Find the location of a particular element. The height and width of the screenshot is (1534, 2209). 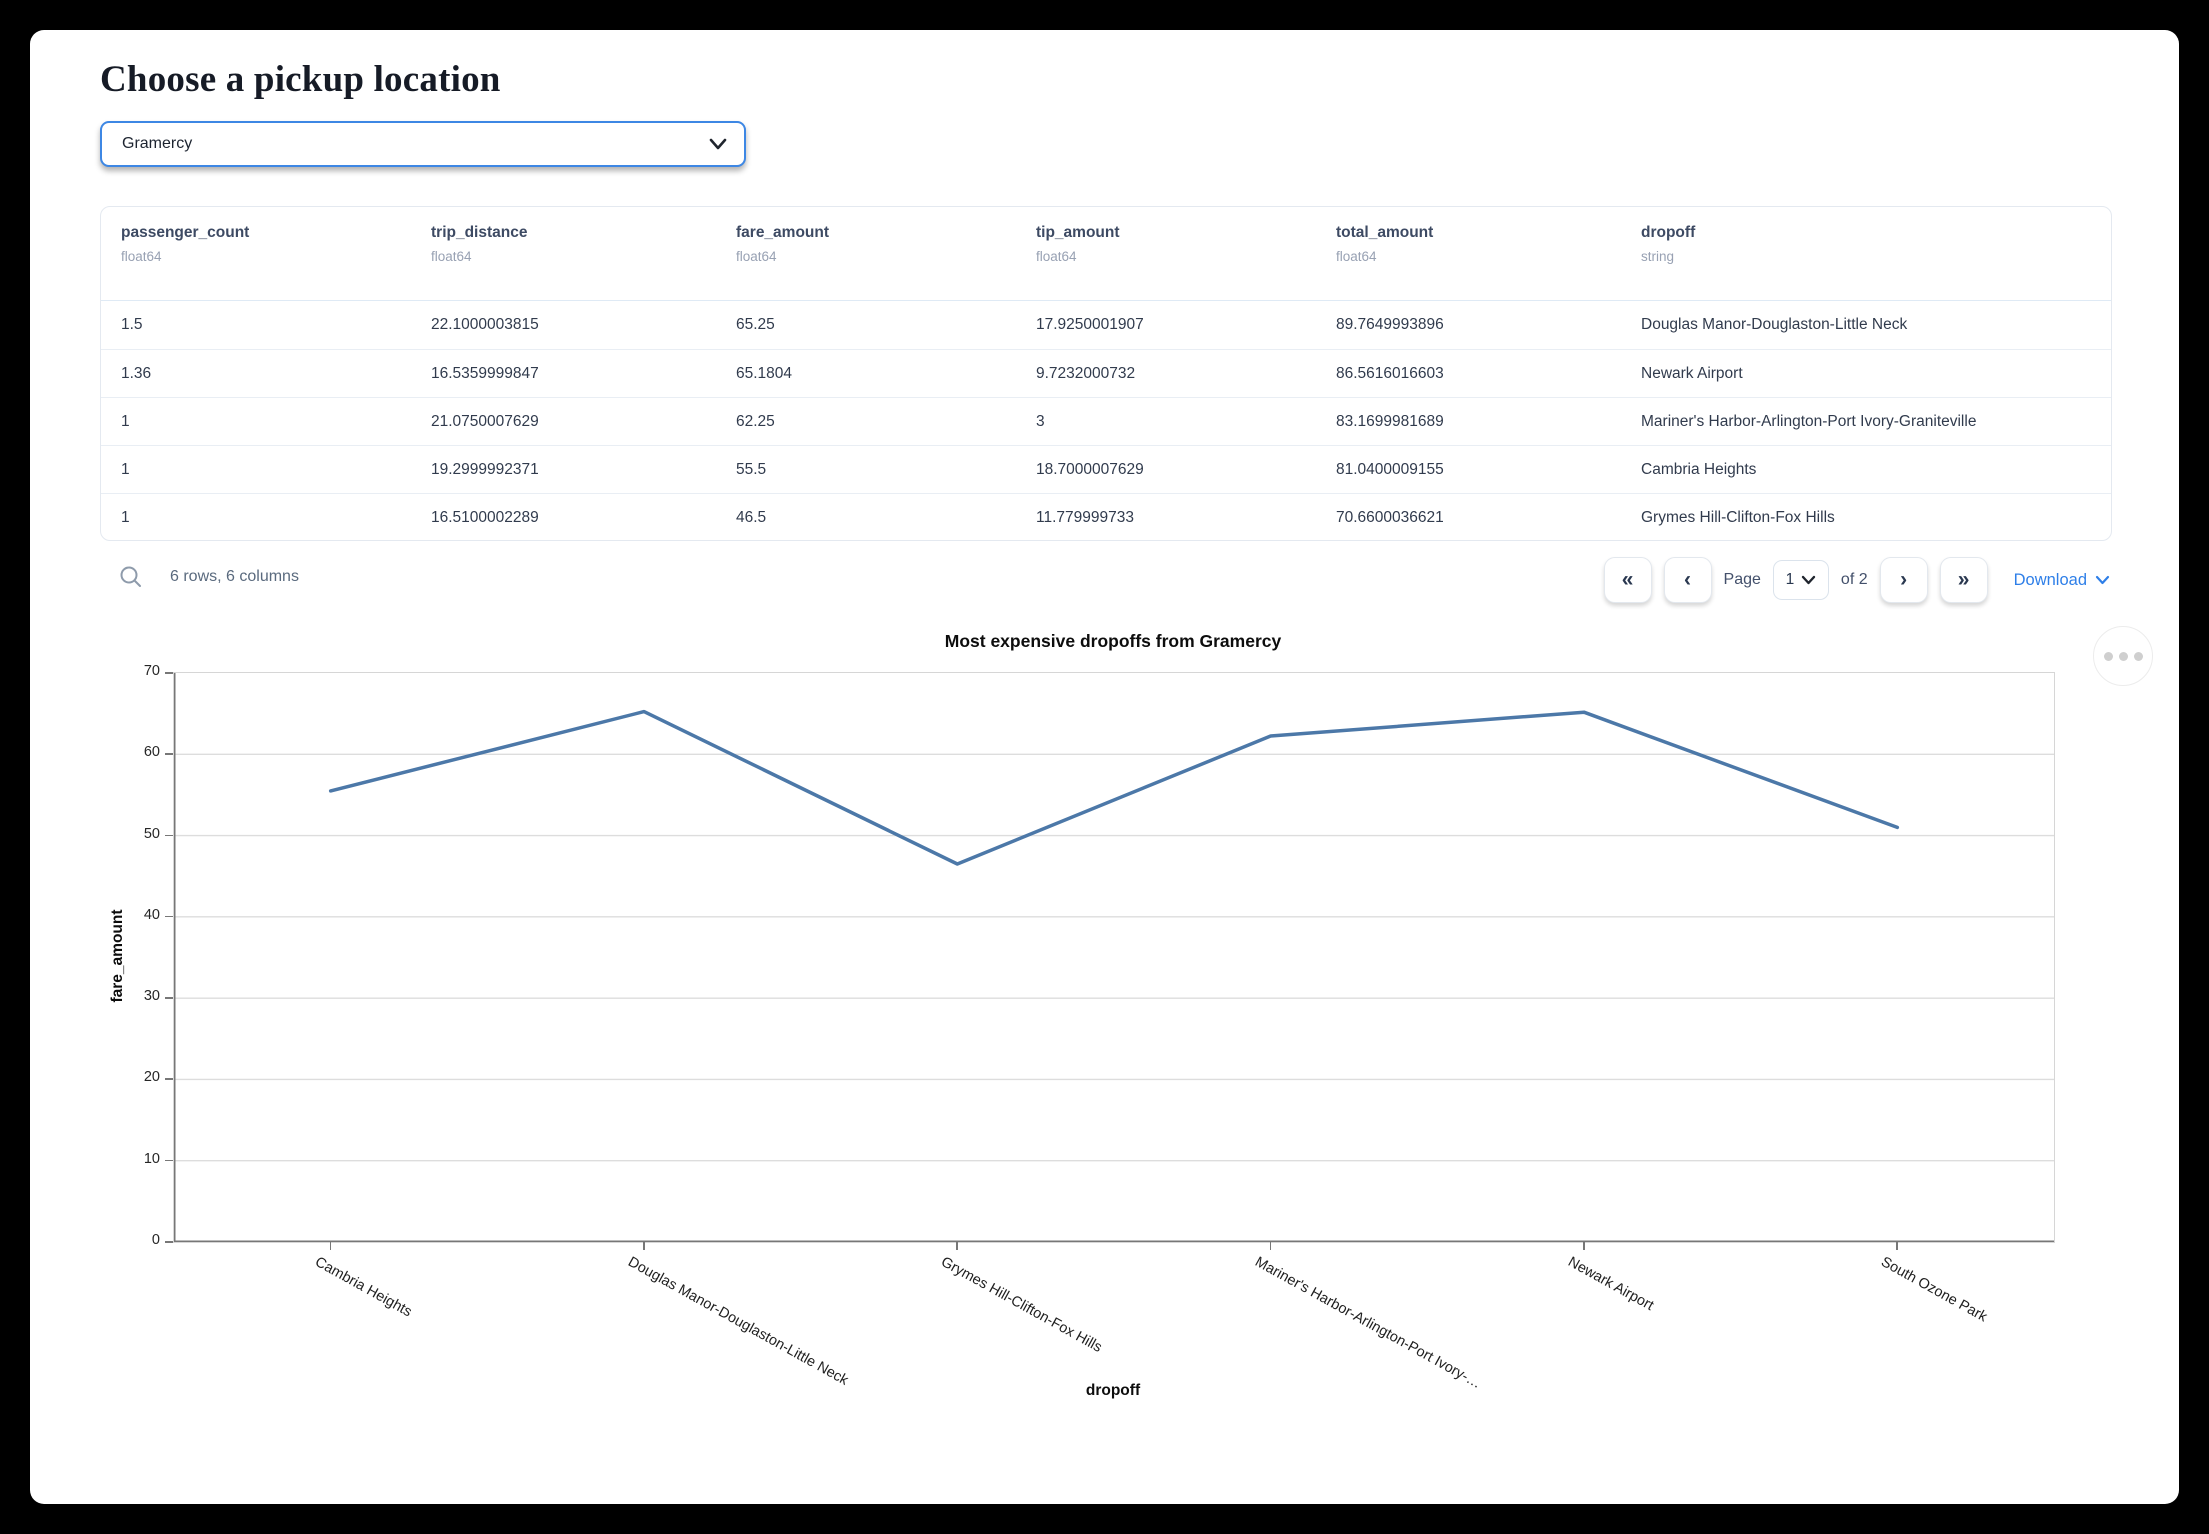

first-page-button: « is located at coordinates (1627, 580).